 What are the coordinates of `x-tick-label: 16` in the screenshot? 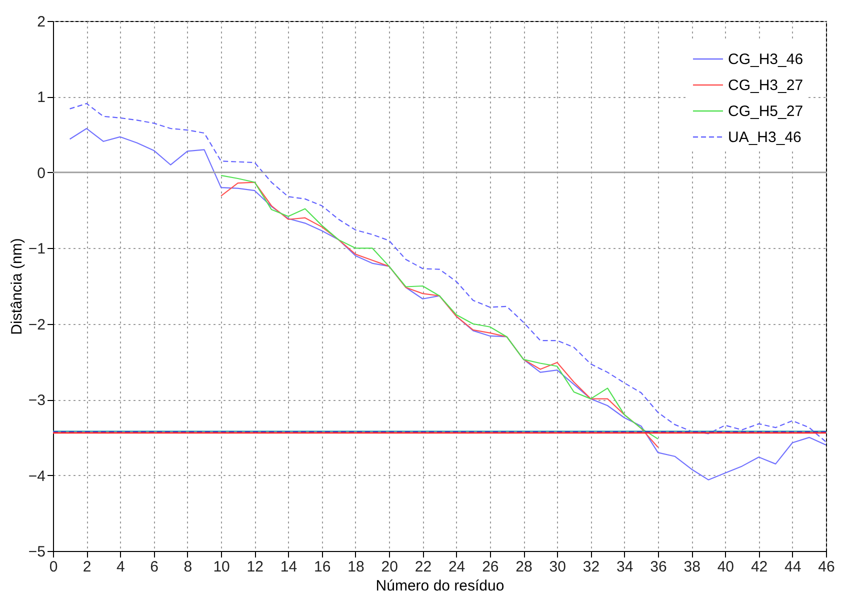 It's located at (322, 567).